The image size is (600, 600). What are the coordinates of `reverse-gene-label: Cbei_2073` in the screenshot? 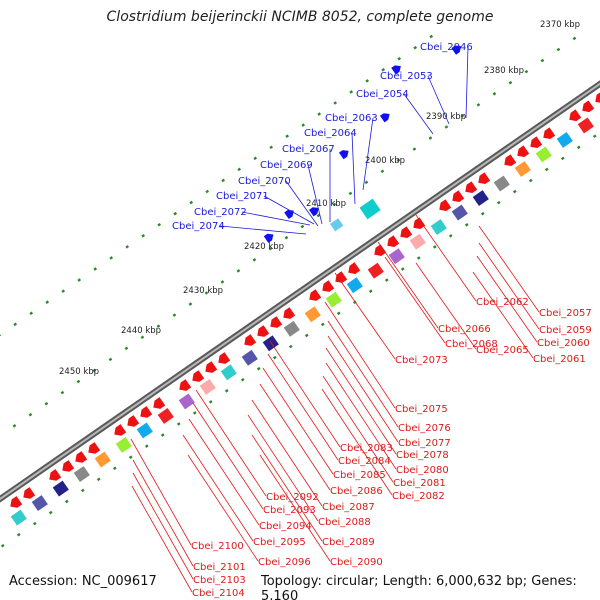 It's located at (421, 360).